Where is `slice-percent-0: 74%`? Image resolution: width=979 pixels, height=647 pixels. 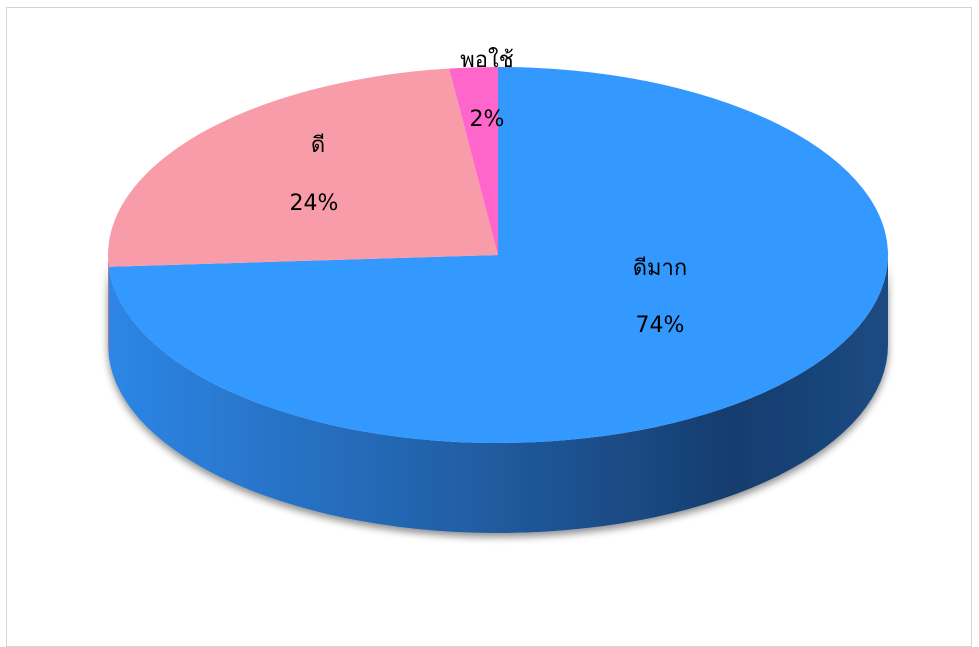
slice-percent-0: 74% is located at coordinates (660, 325).